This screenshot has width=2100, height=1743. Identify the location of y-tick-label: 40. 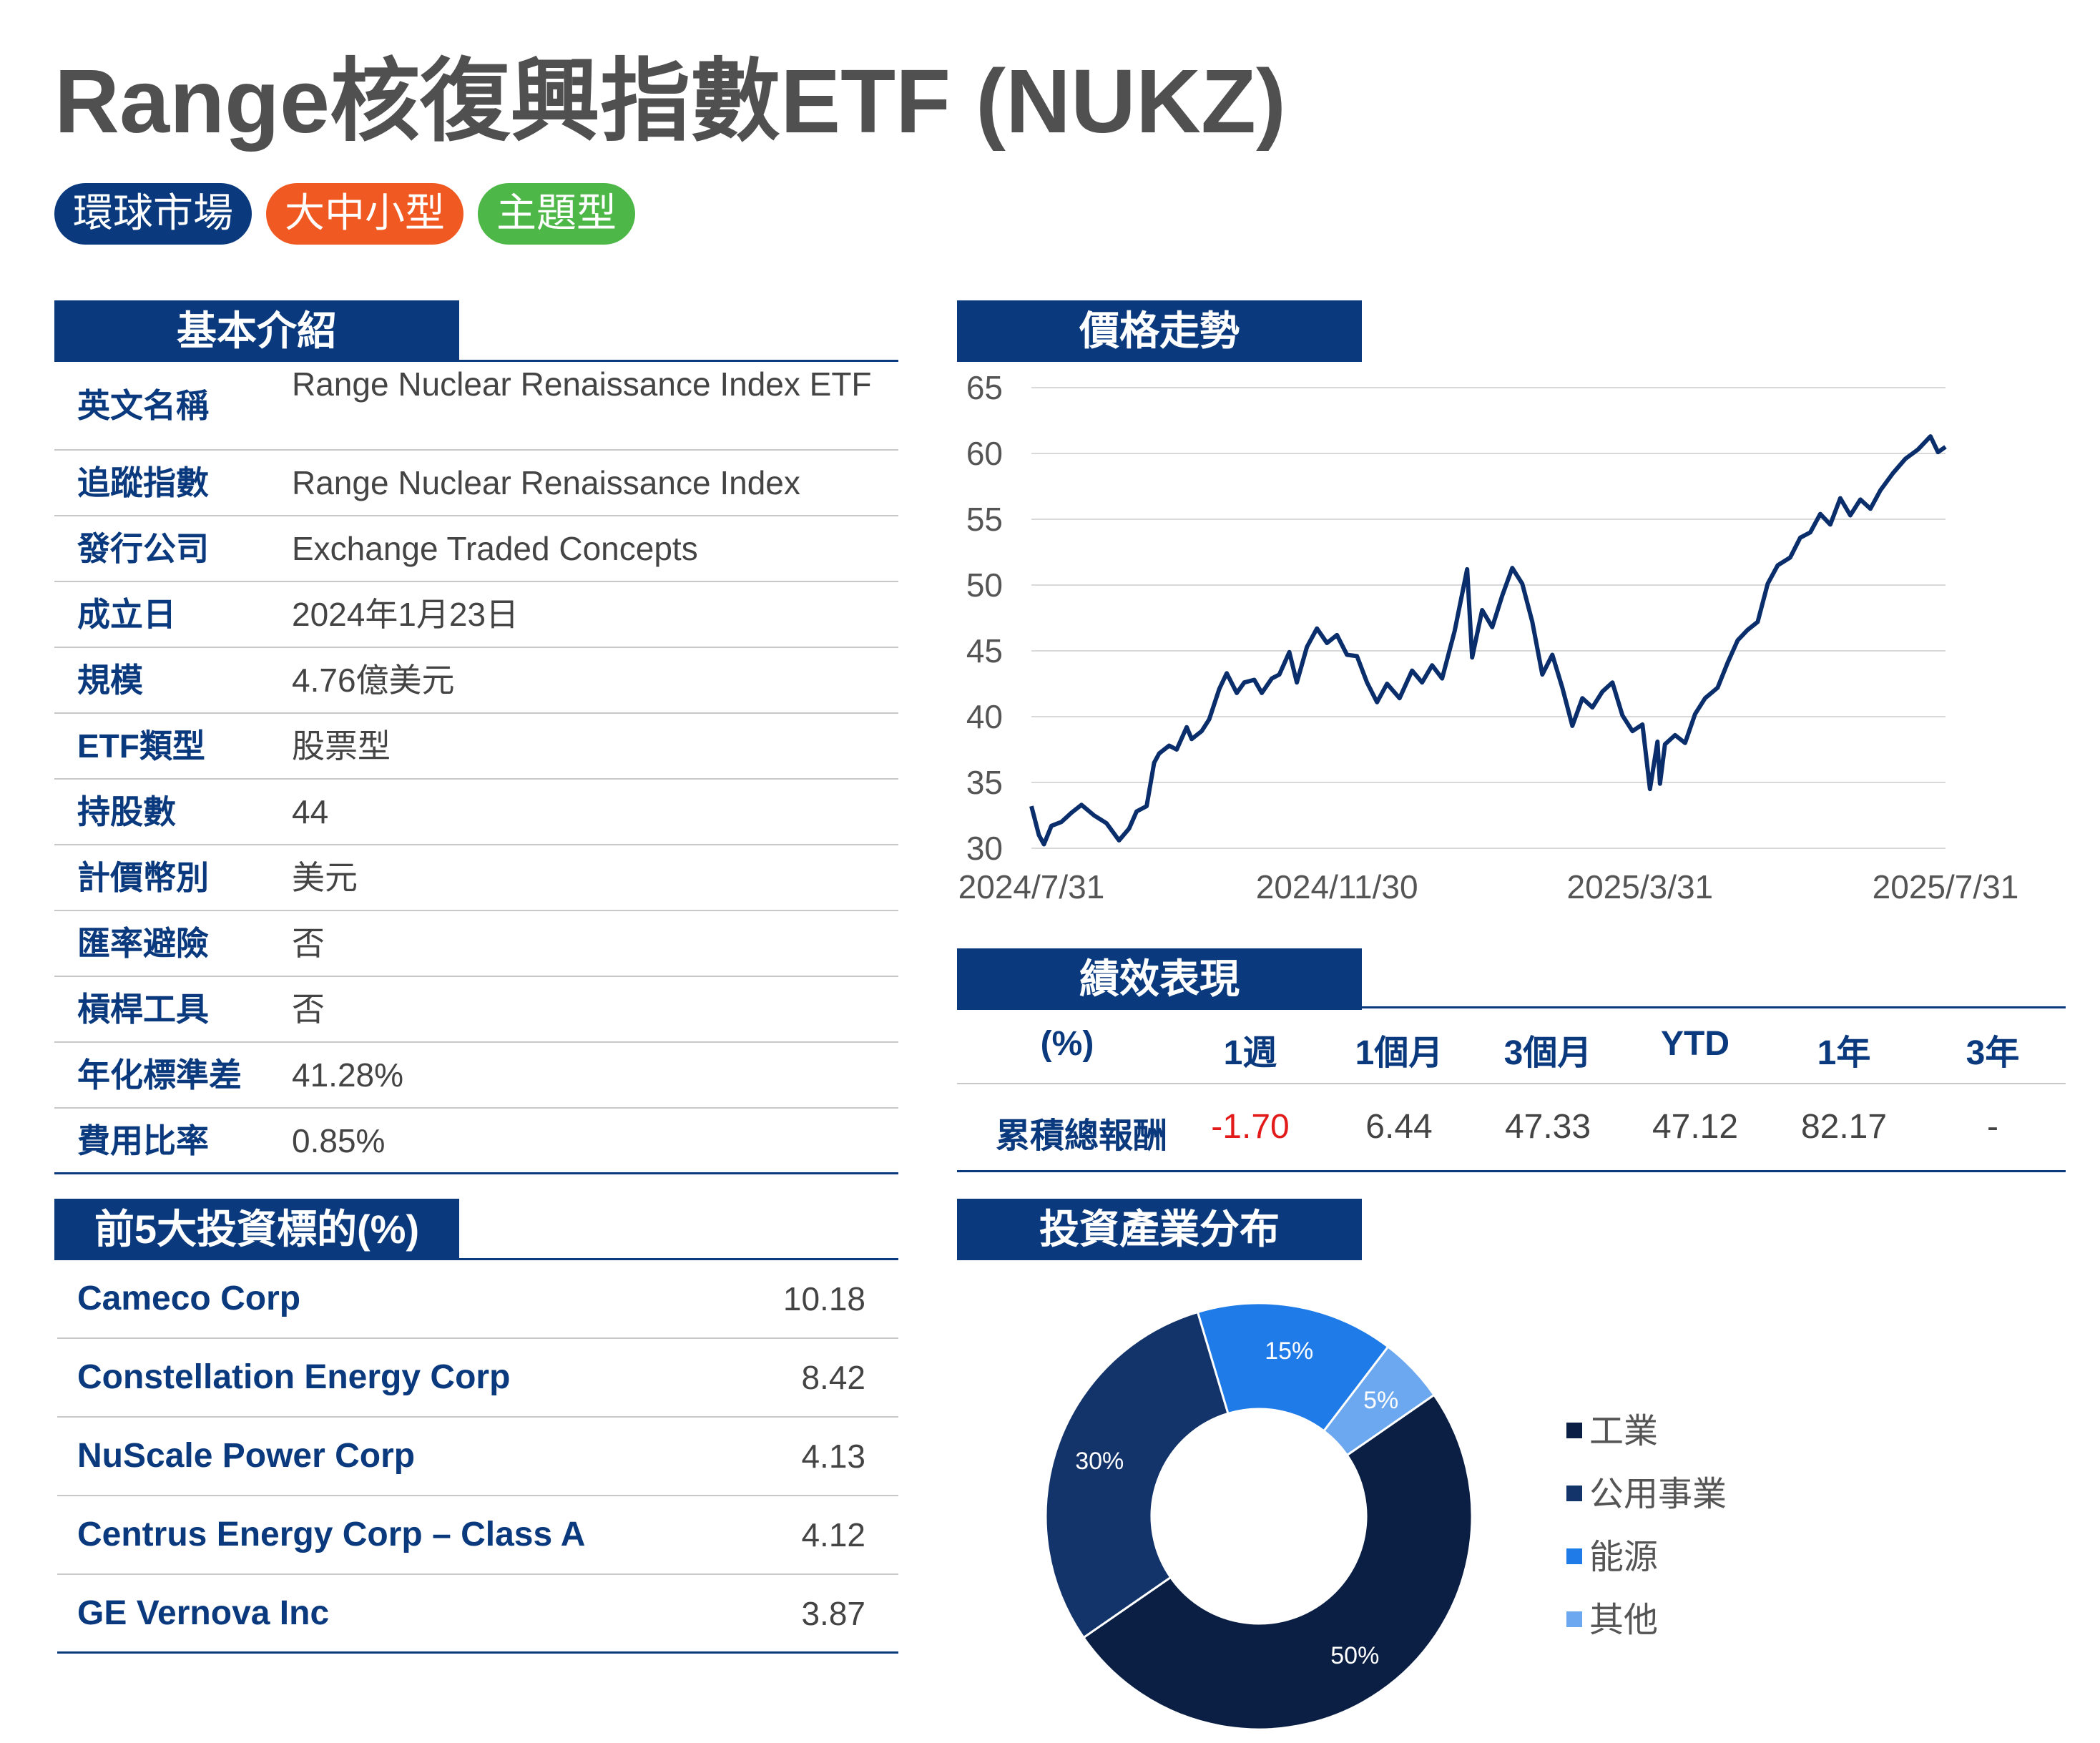
(984, 716).